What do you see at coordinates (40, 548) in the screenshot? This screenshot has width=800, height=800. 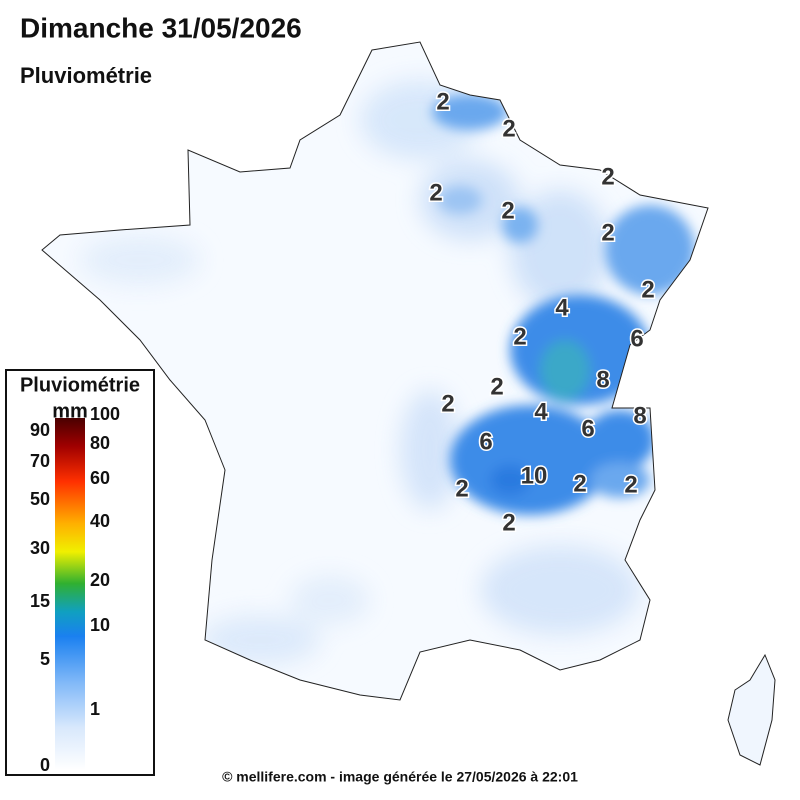 I see `legend-label: 30` at bounding box center [40, 548].